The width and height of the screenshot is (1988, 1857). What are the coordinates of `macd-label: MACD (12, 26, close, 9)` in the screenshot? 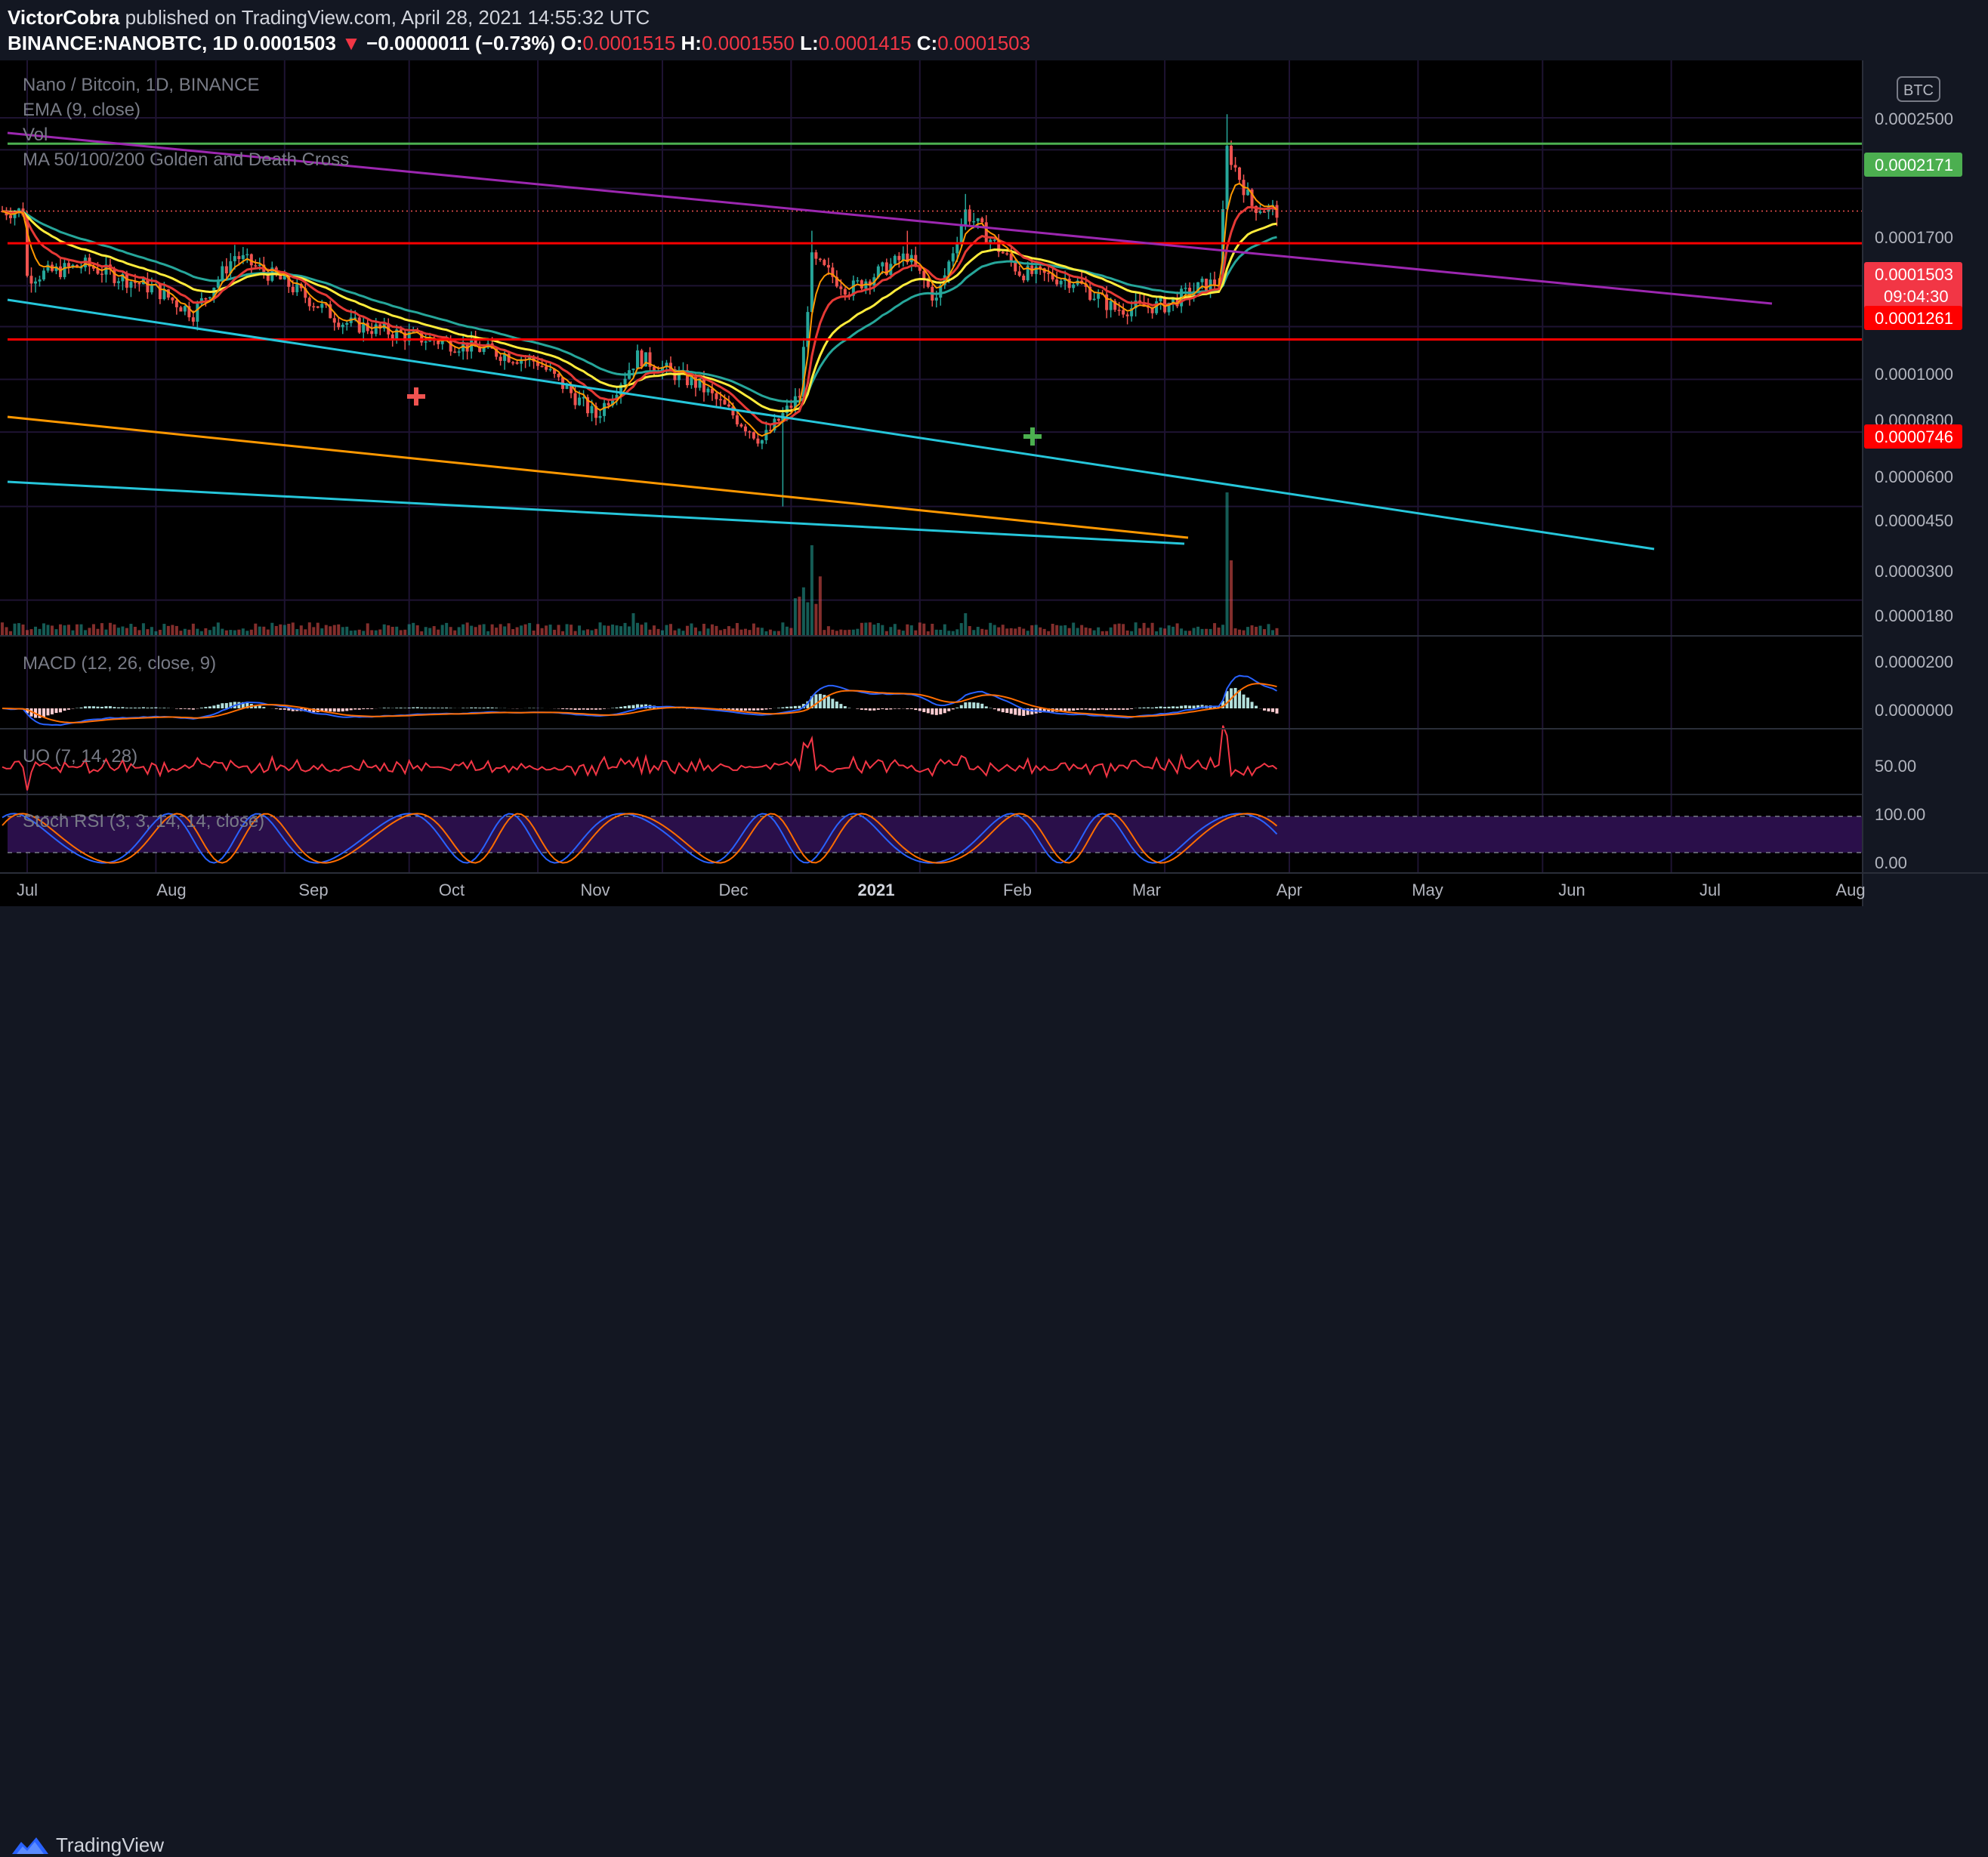 It's located at (119, 664).